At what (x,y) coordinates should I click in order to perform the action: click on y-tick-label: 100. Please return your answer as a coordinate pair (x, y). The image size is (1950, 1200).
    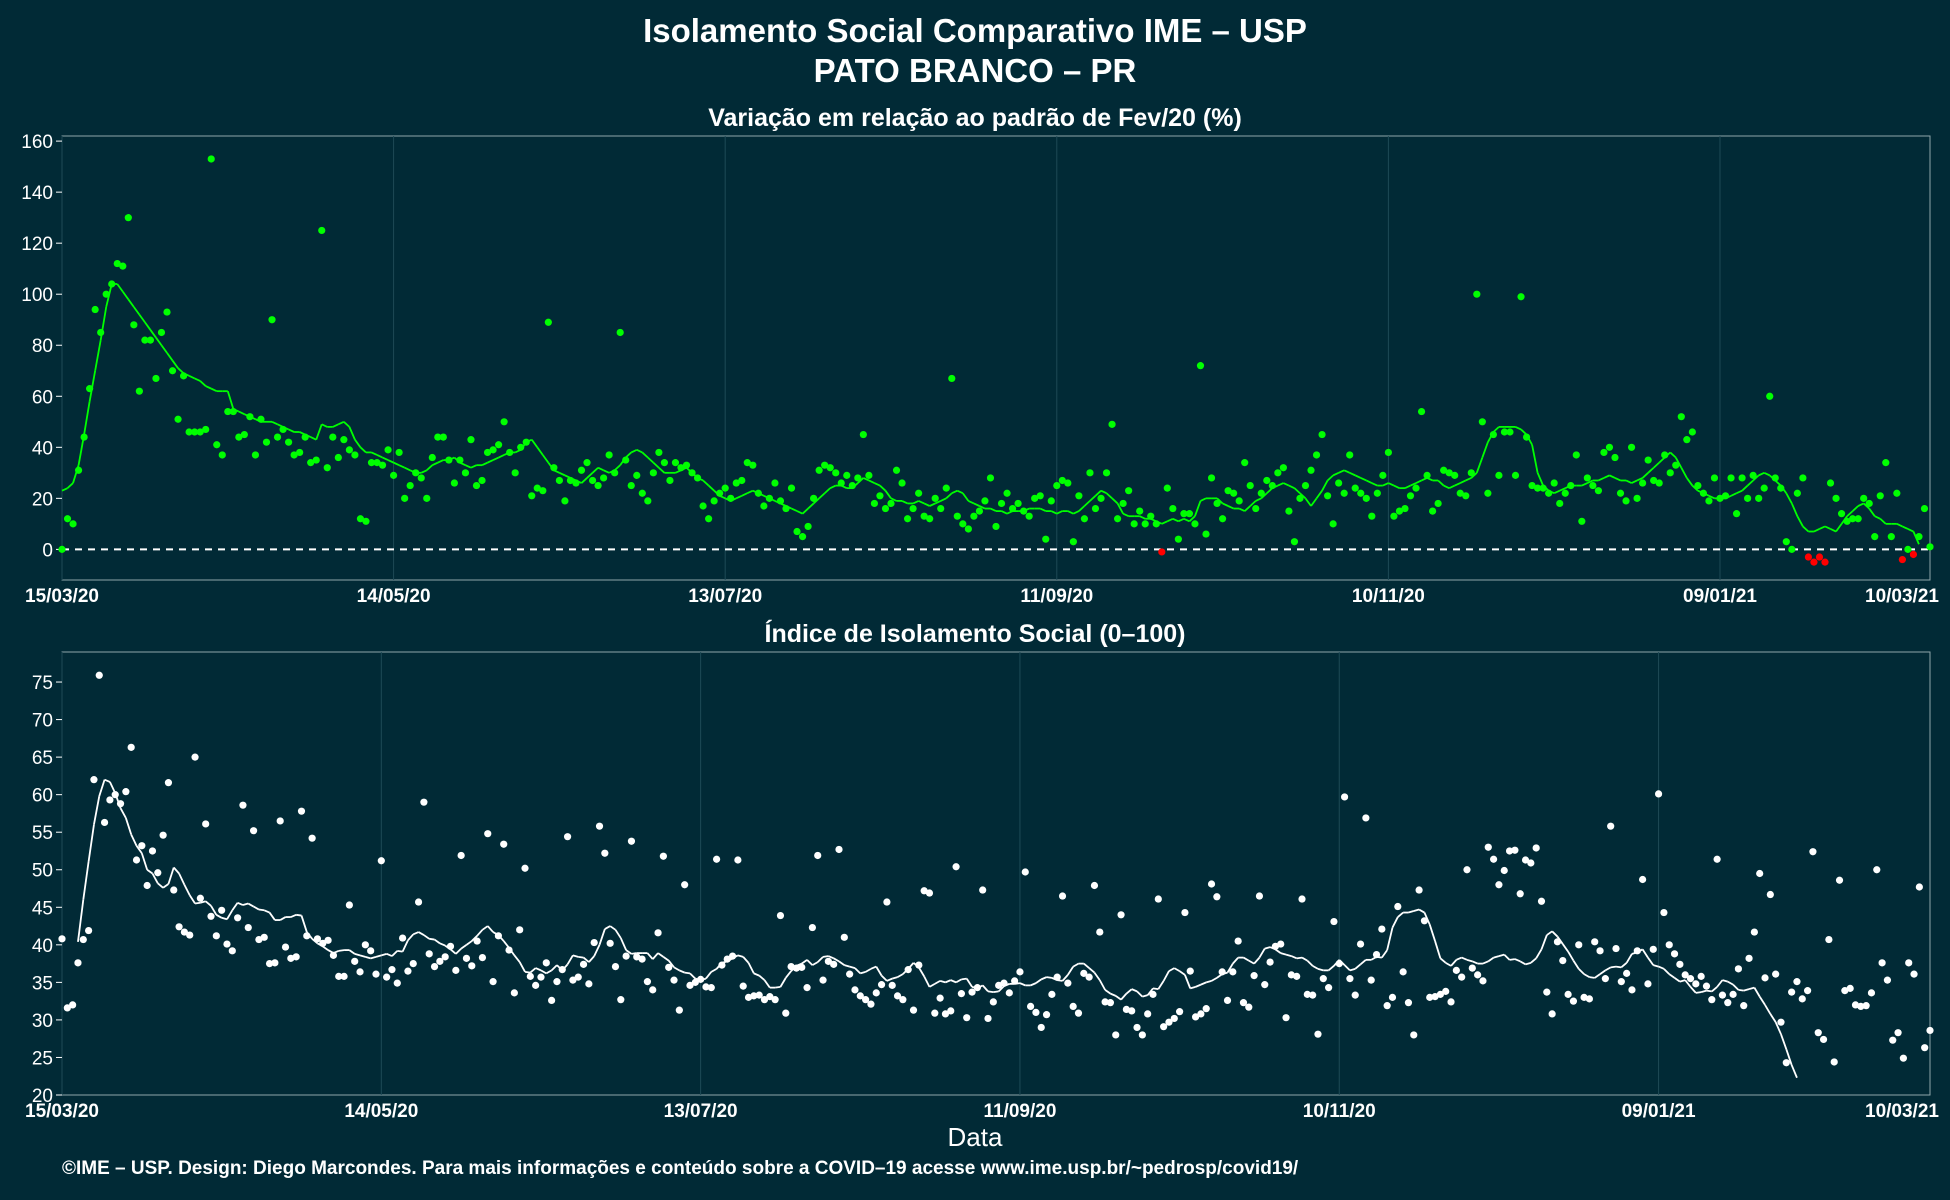
    Looking at the image, I should click on (37, 295).